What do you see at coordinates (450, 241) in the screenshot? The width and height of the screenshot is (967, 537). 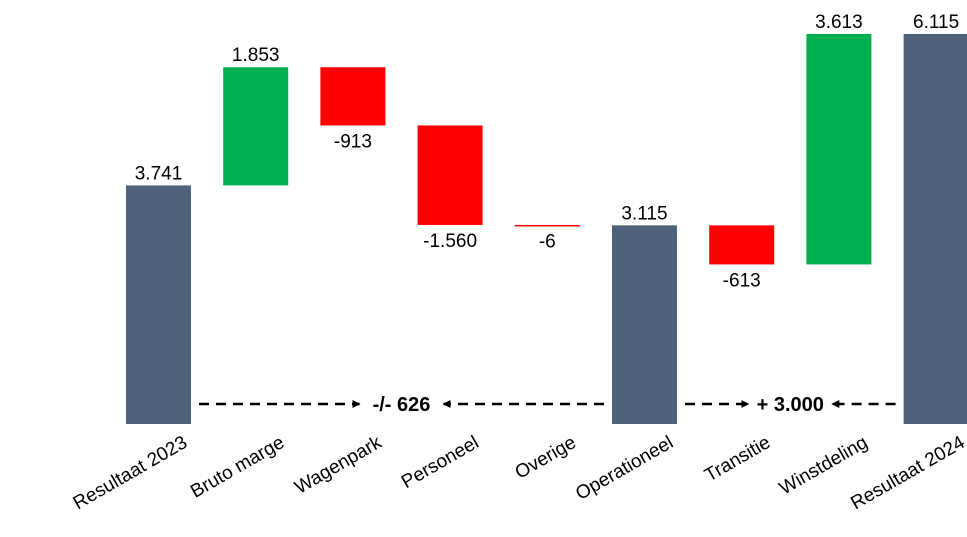 I see `value-label-personeel: -1.560` at bounding box center [450, 241].